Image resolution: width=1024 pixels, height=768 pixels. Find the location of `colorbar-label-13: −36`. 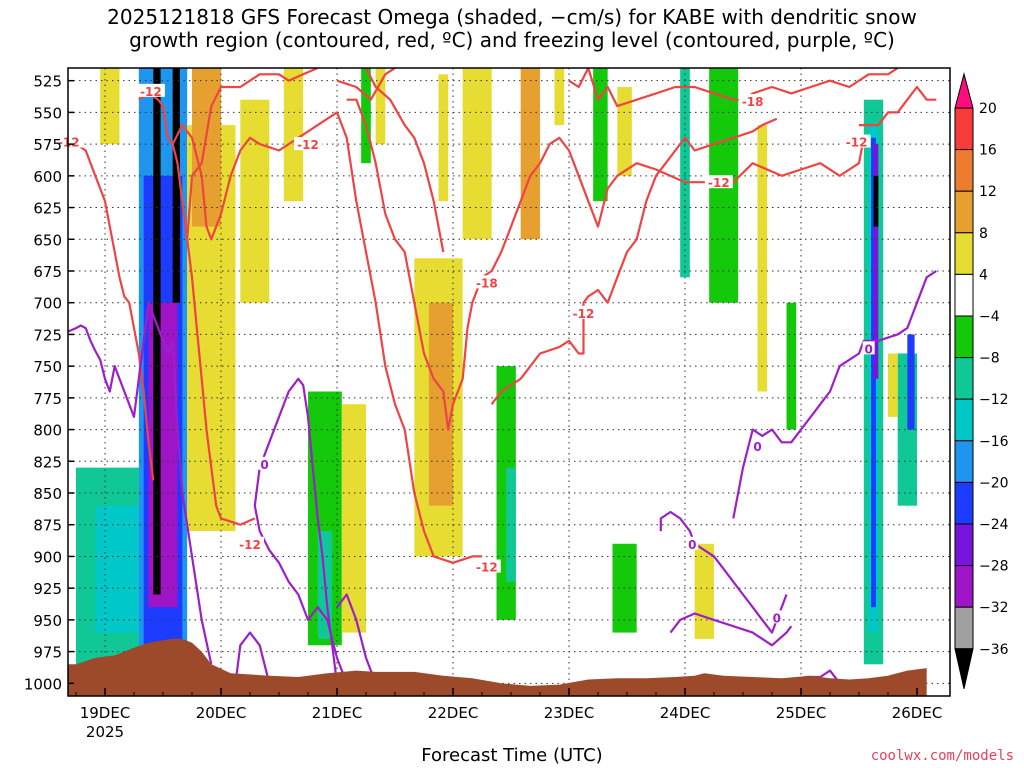

colorbar-label-13: −36 is located at coordinates (994, 650).